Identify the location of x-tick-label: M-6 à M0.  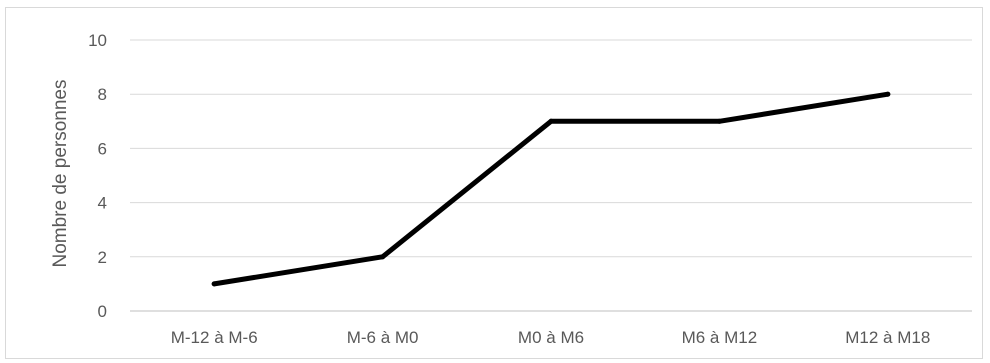
(383, 337).